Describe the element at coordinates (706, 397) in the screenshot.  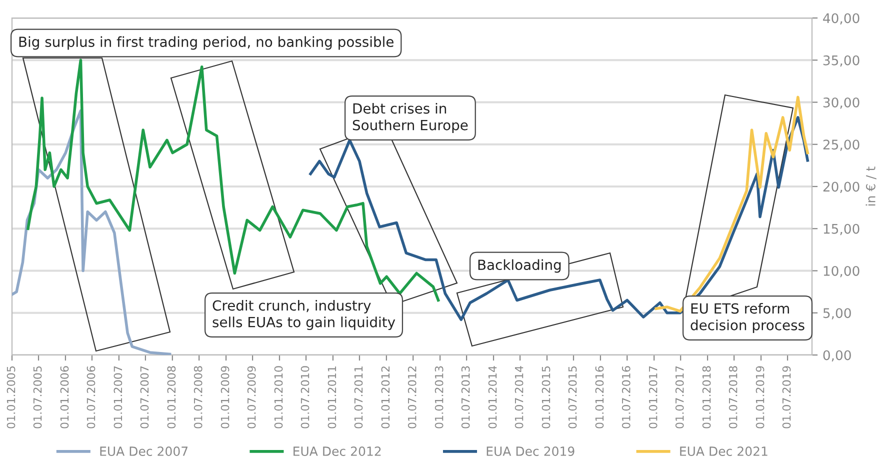
I see `x-tick-label: 01.01.2018` at that location.